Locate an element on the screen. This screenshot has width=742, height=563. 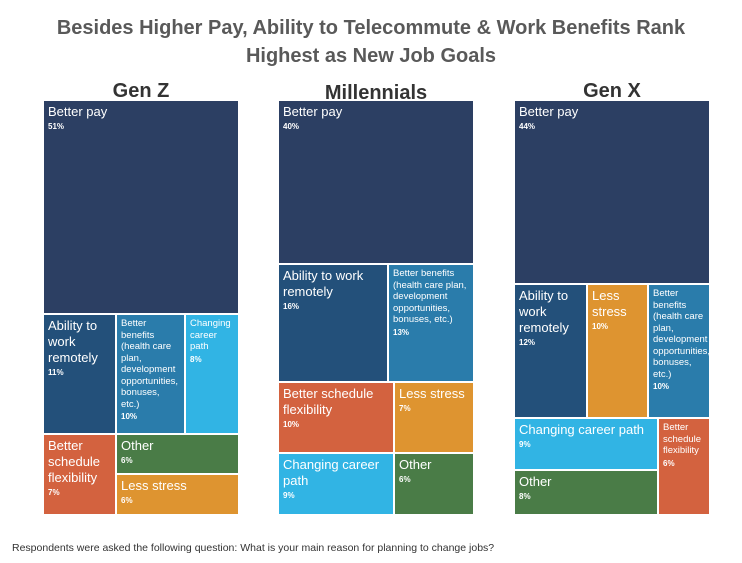
chart-title-line2: Highest as New Job Goals is located at coordinates (371, 56).